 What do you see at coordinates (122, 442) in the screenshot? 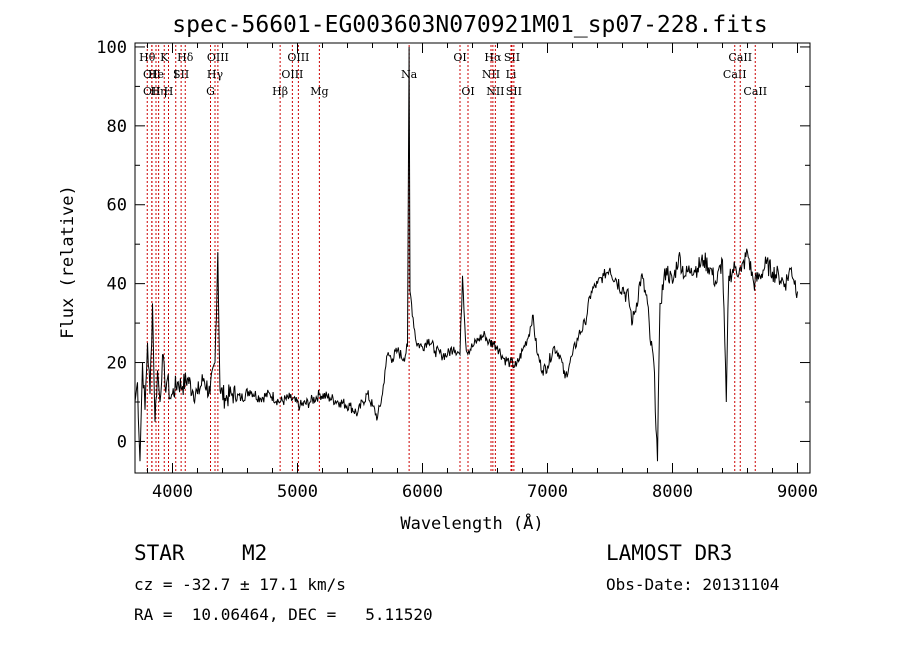
I see `y-tick-label: 0` at bounding box center [122, 442].